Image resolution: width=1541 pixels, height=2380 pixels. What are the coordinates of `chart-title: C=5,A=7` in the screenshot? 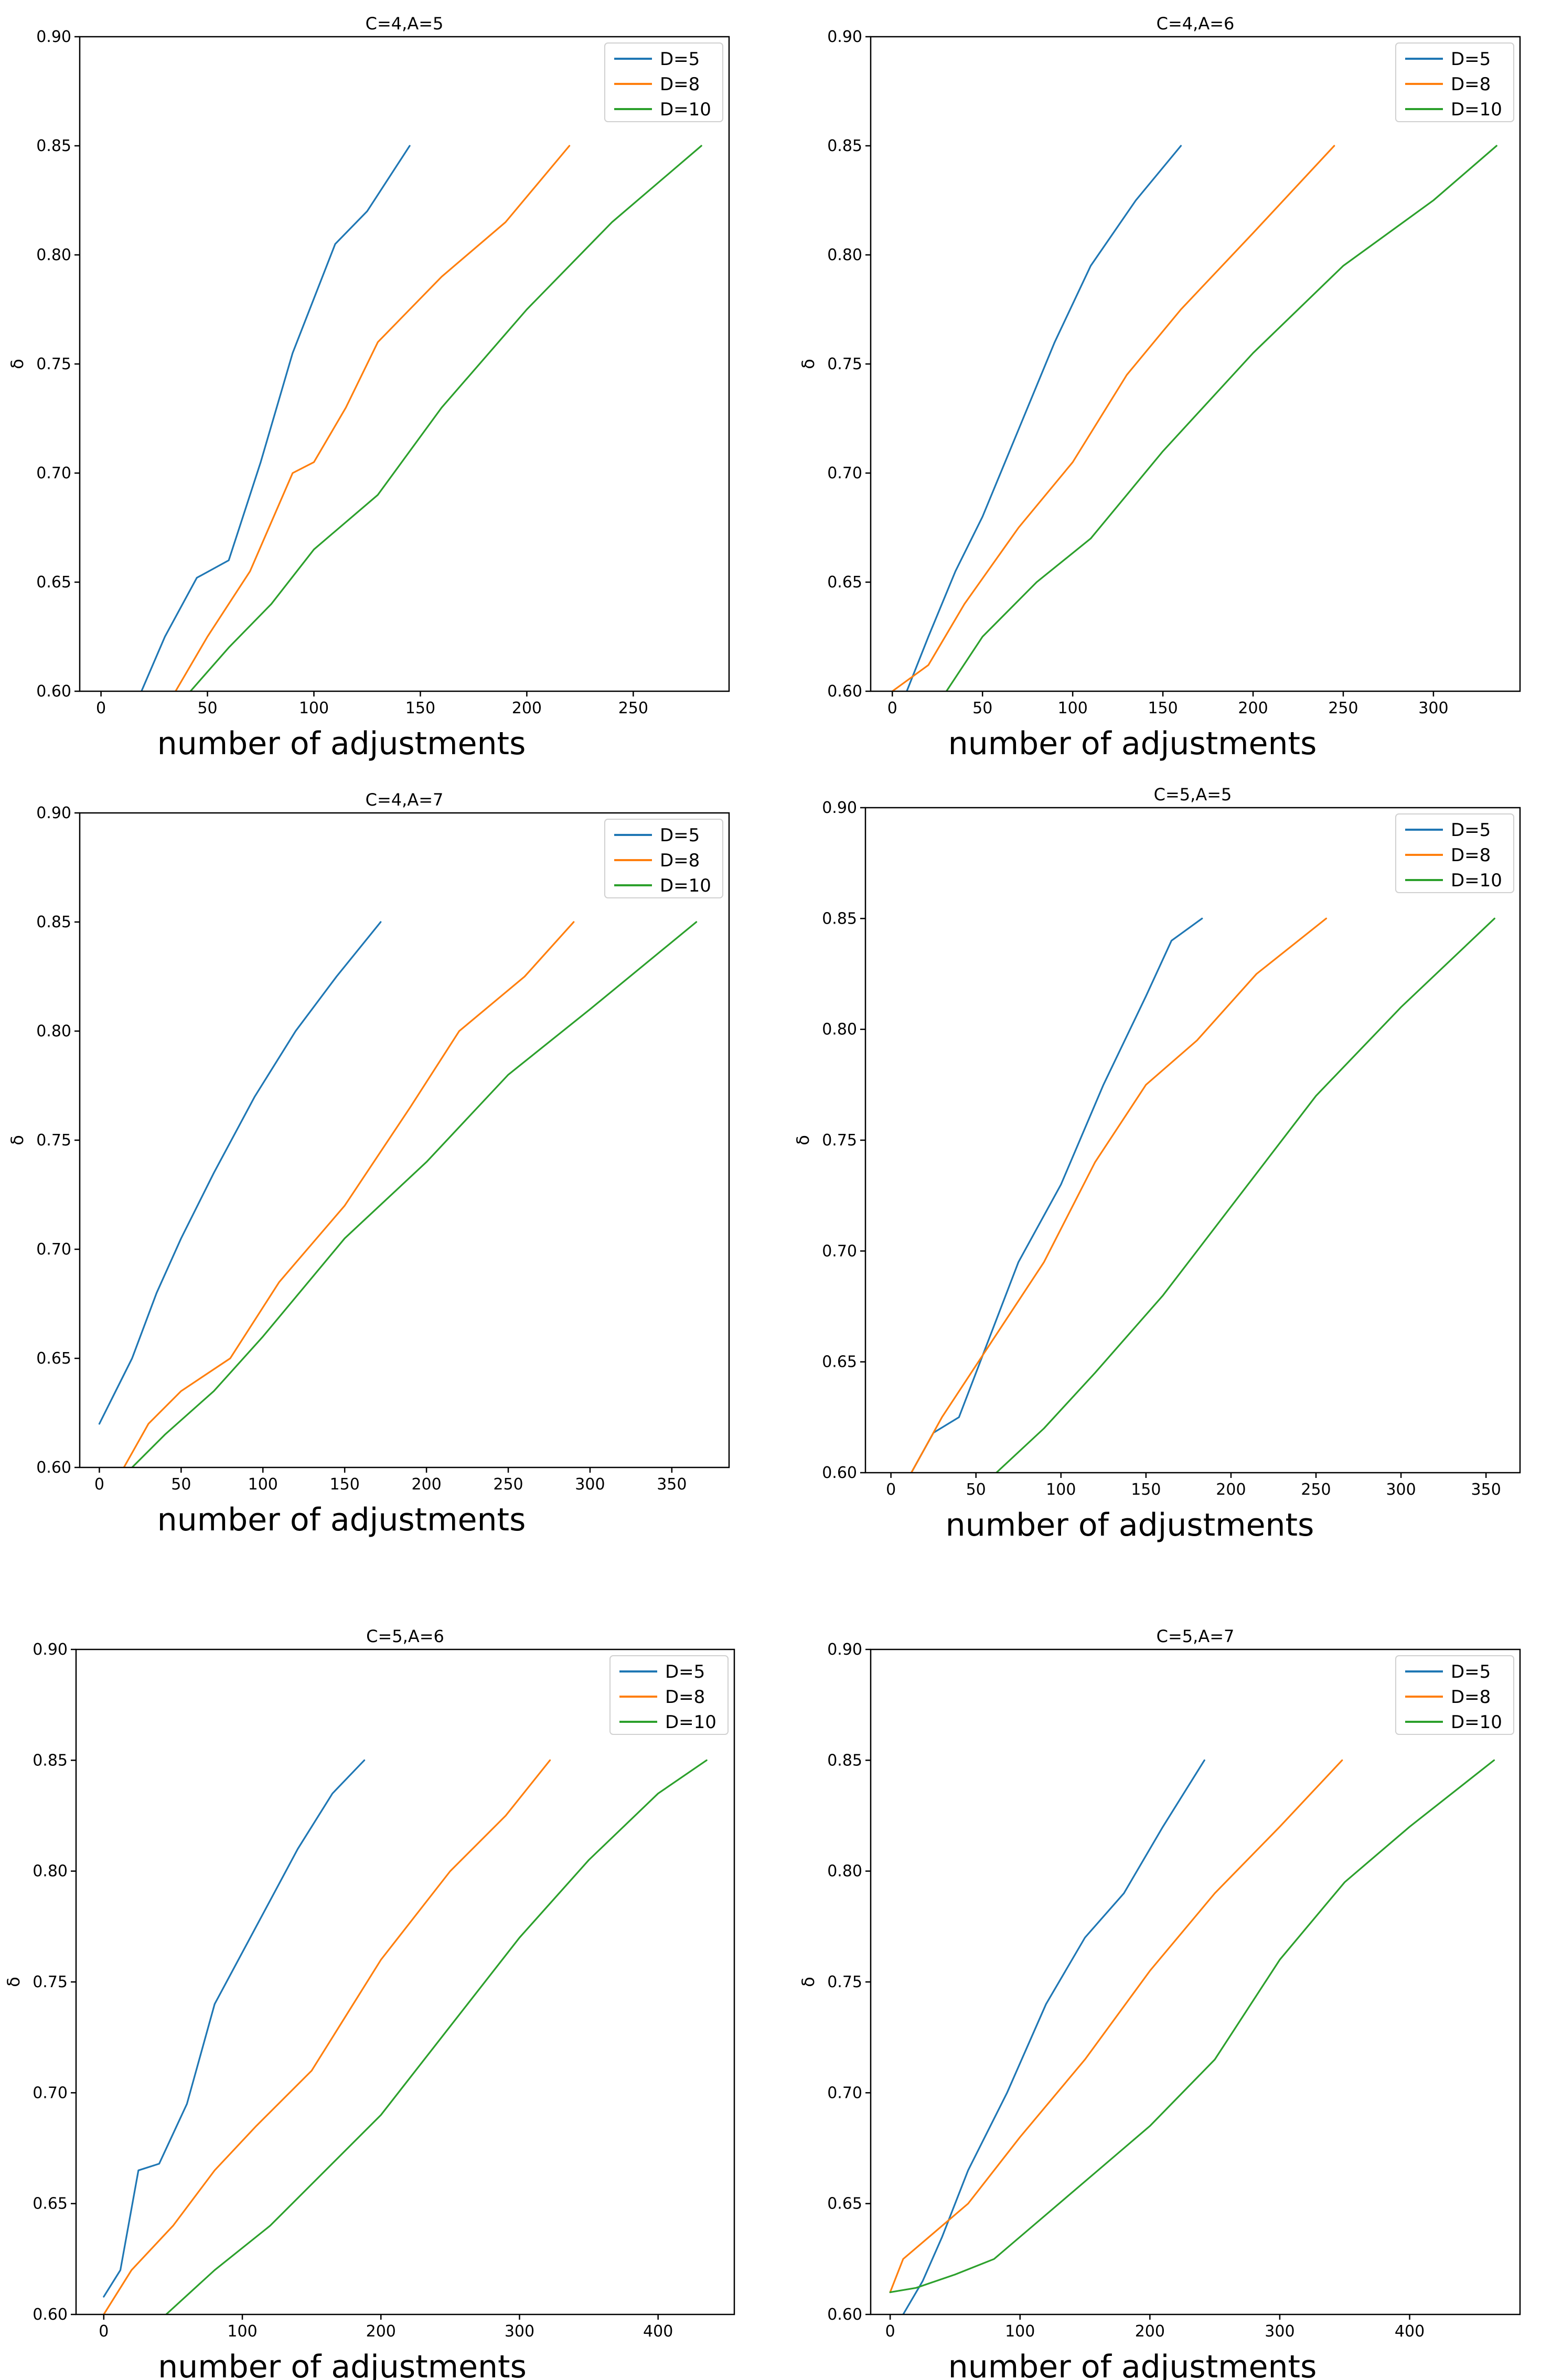 It's located at (1196, 1636).